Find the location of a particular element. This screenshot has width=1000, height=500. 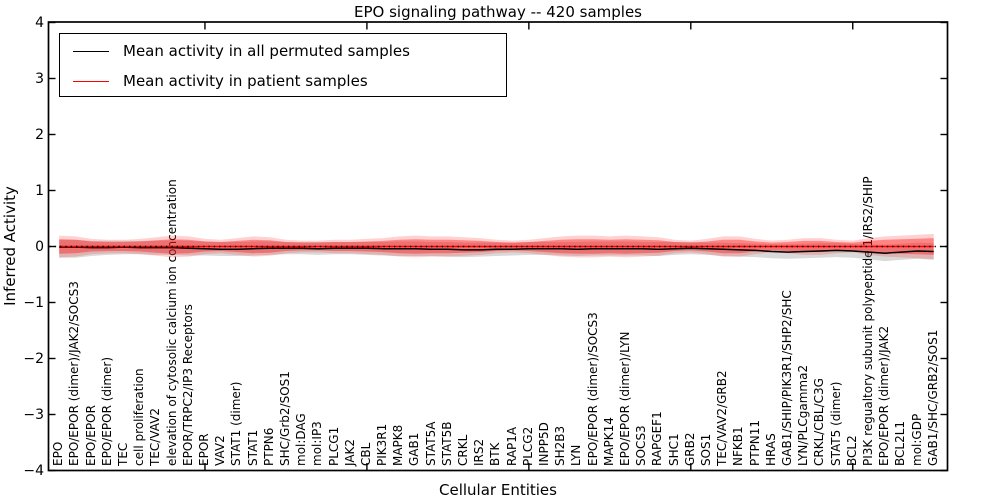

y-tick-label: −1 is located at coordinates (33, 302).